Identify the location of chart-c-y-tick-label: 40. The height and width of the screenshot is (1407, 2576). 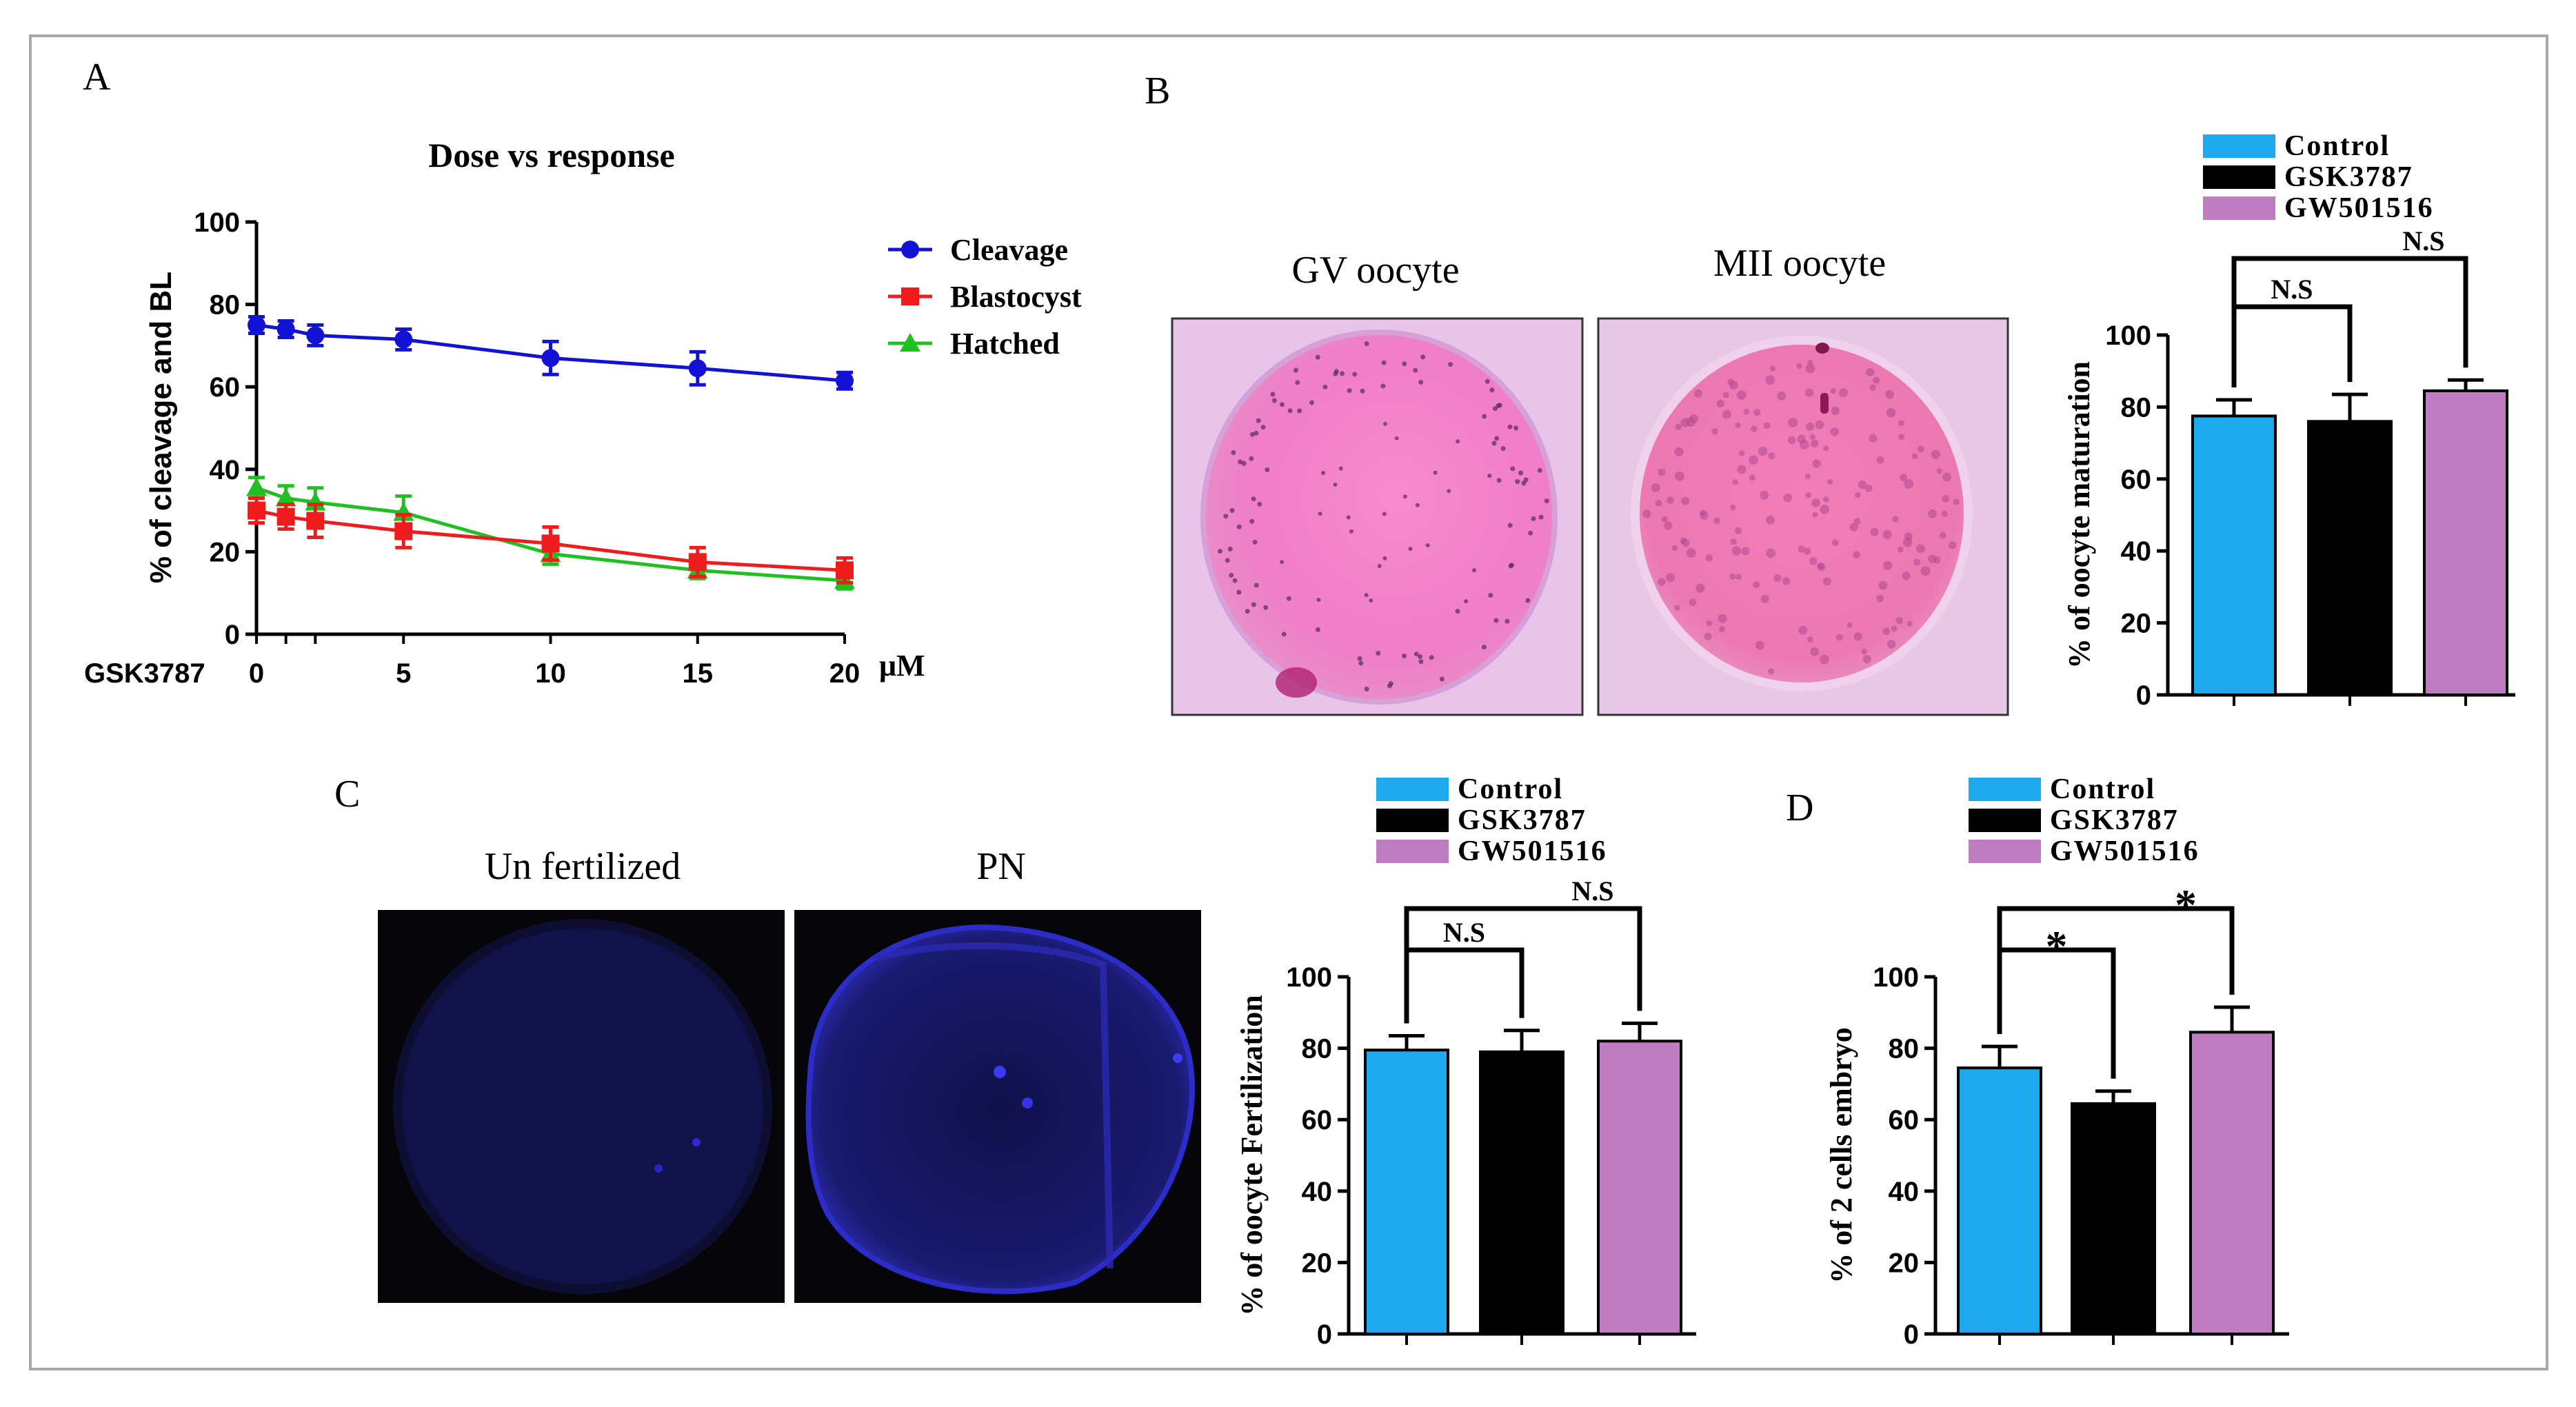
(1317, 1192).